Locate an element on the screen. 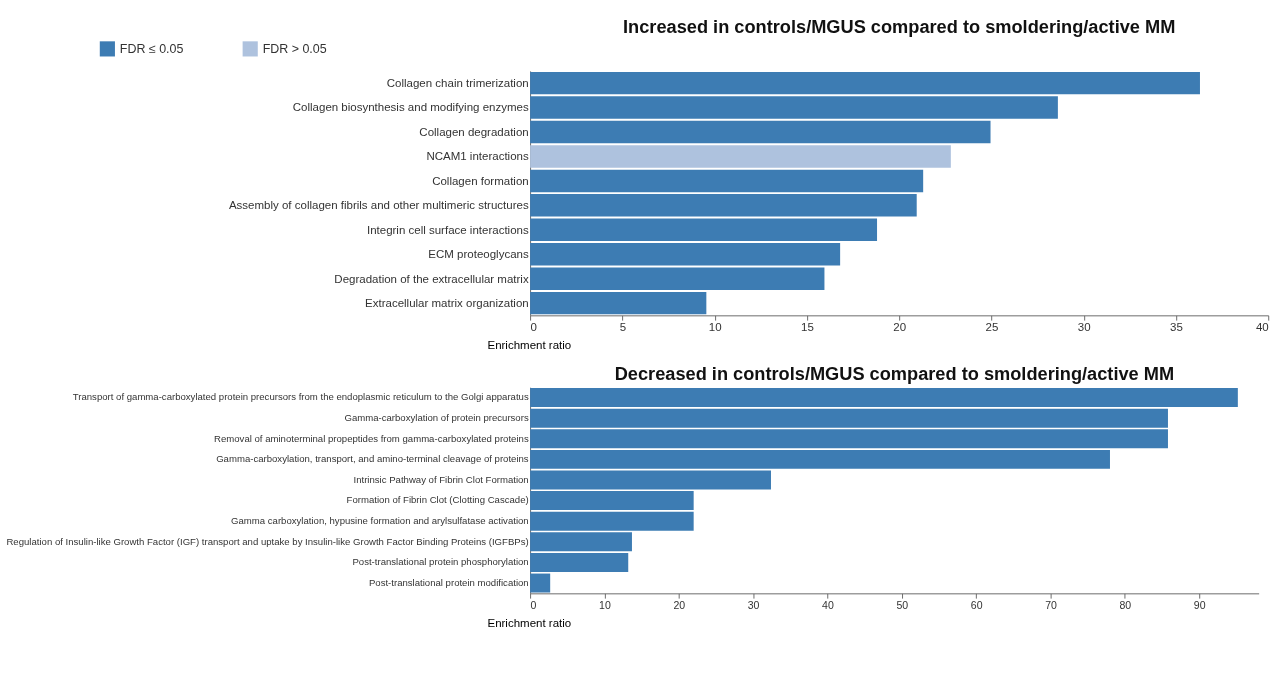 Image resolution: width=1274 pixels, height=695 pixels. x-tick-label: 70 is located at coordinates (1051, 605).